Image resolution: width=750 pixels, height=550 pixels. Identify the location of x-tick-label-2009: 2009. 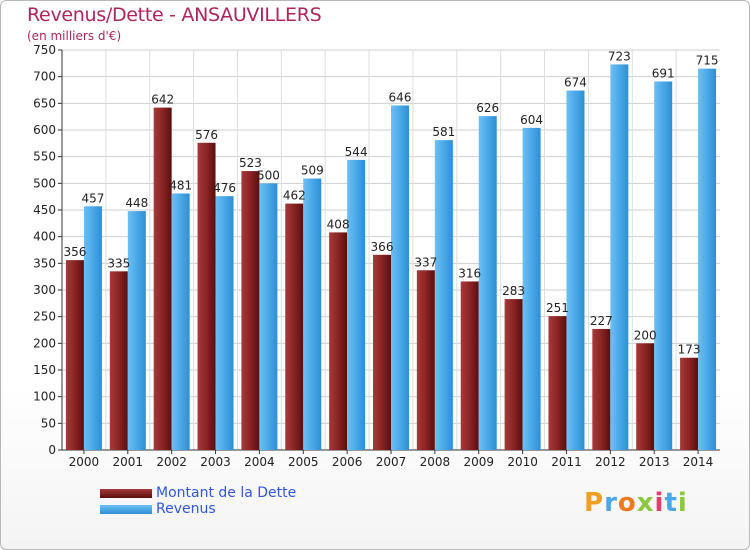
(478, 462).